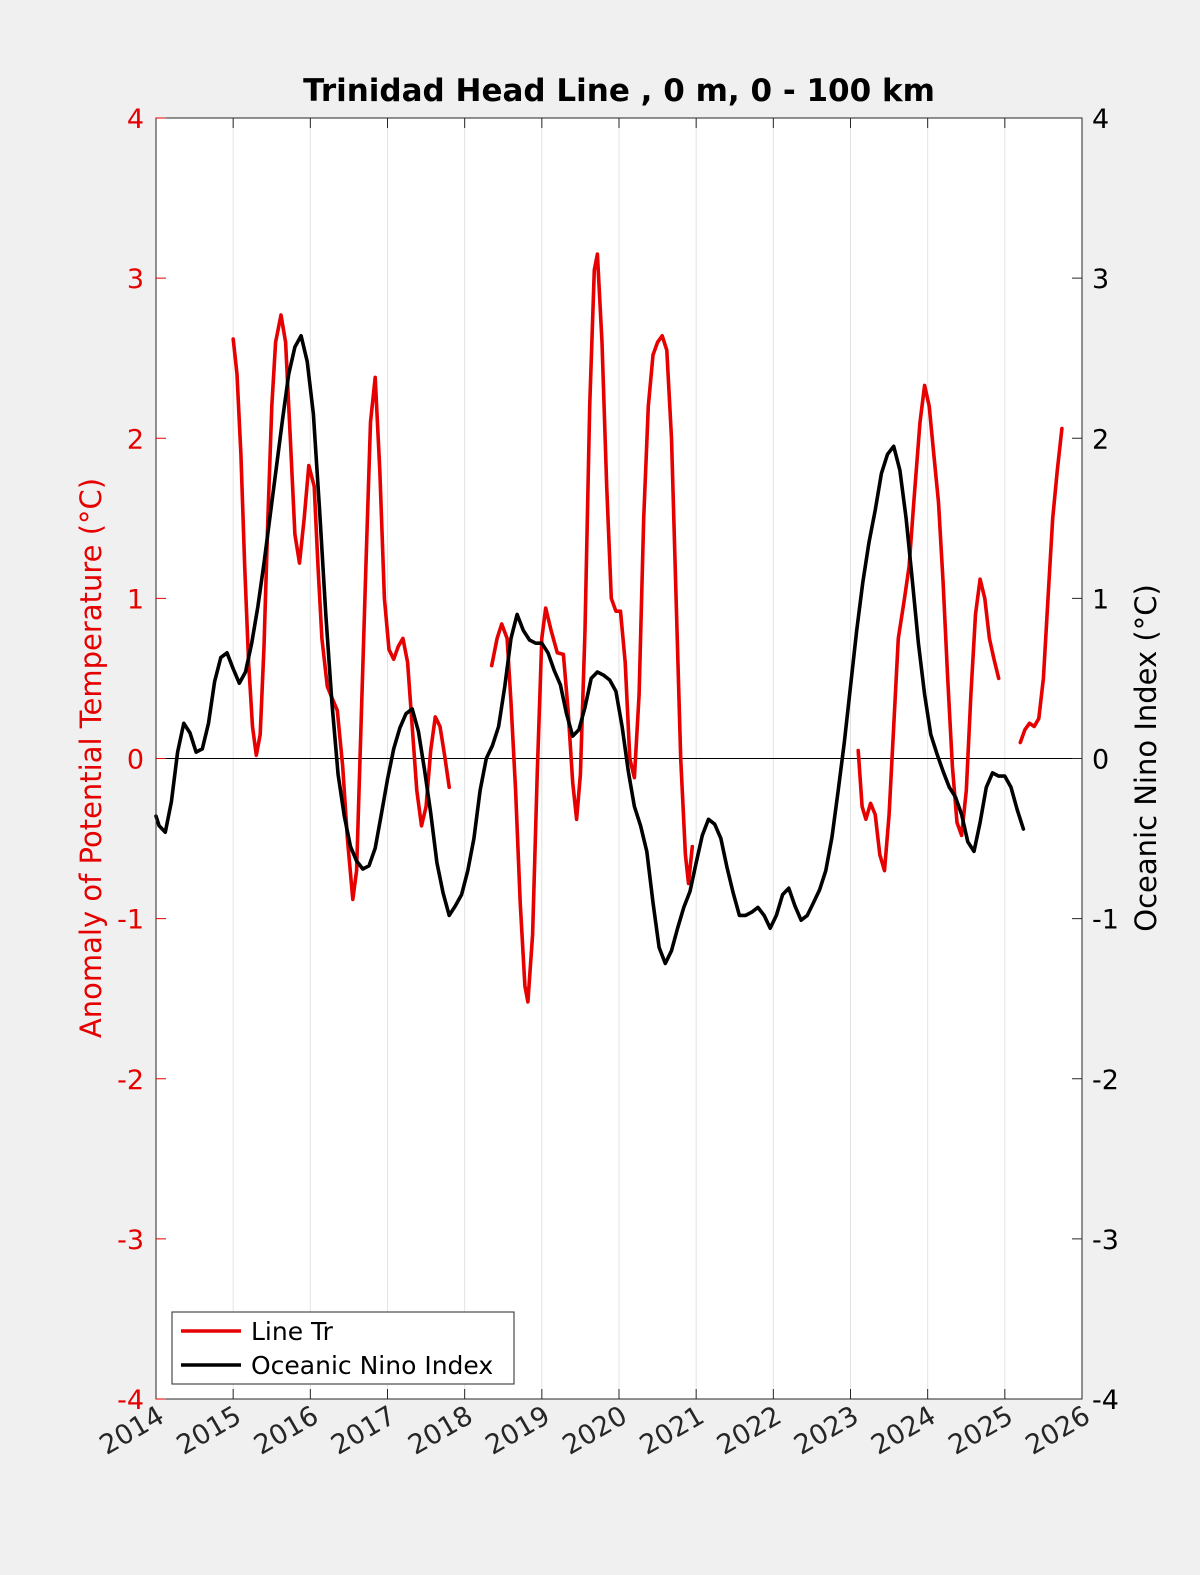 The width and height of the screenshot is (1200, 1575). I want to click on legend-box, so click(343, 1348).